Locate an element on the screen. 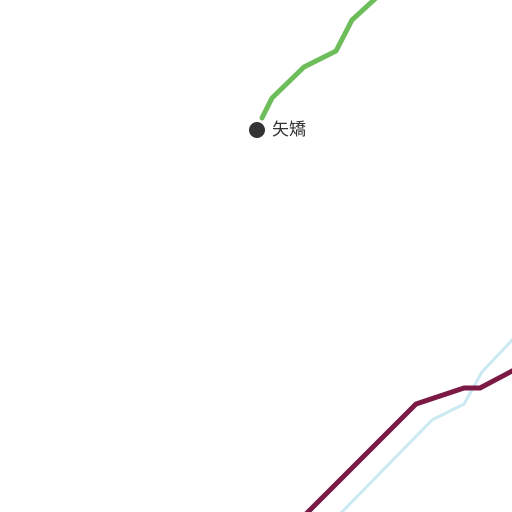 Image resolution: width=512 pixels, height=512 pixels. green-route-line is located at coordinates (318, 60).